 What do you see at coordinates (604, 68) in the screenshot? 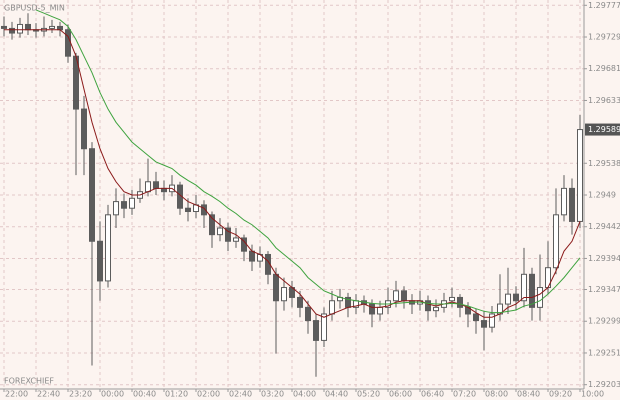
I see `y-tick-label: 1.29681` at bounding box center [604, 68].